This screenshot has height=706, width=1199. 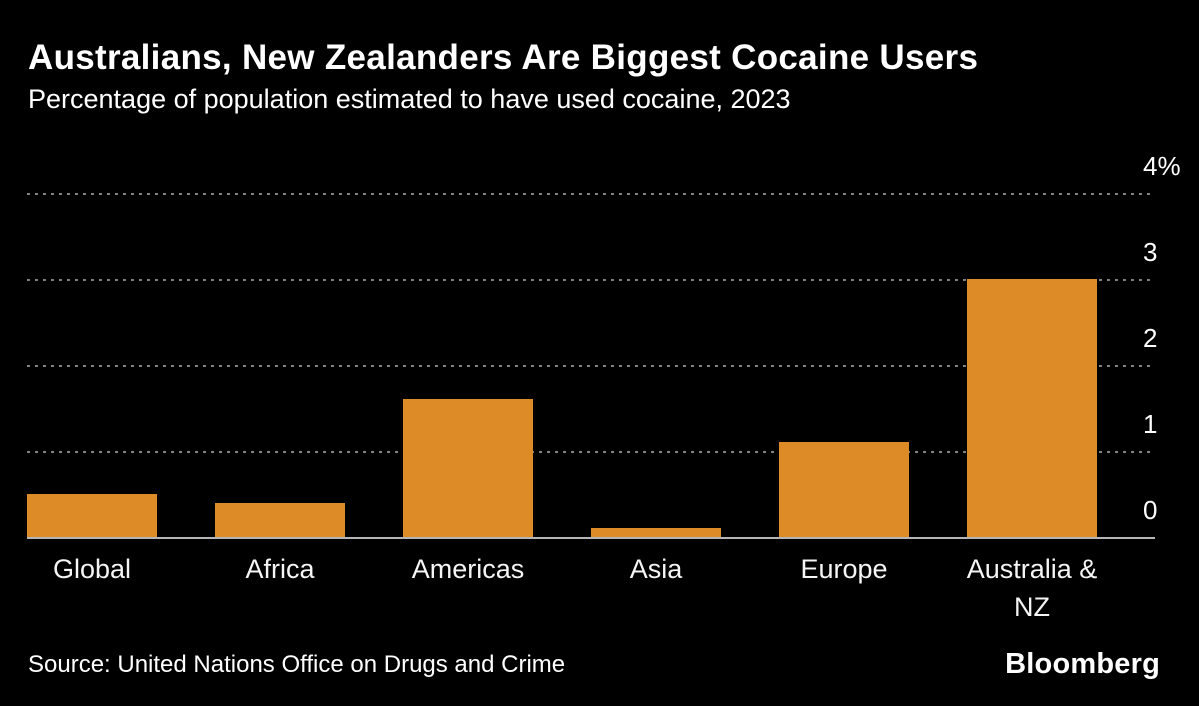 I want to click on y-axis-label: 2, so click(x=1150, y=338).